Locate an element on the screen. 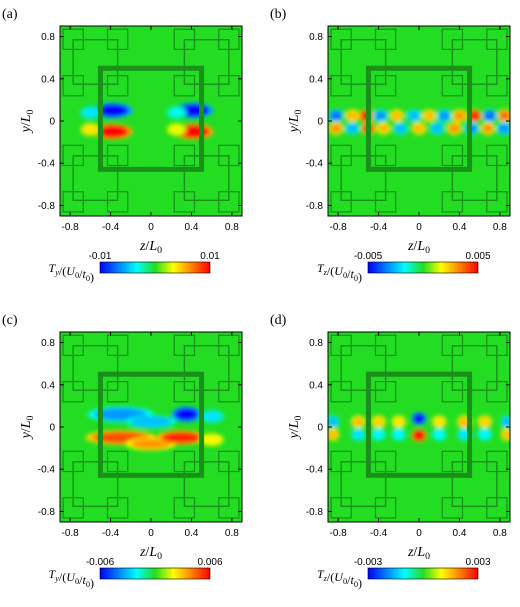 This screenshot has width=520, height=607. panel-label: (d) is located at coordinates (278, 320).